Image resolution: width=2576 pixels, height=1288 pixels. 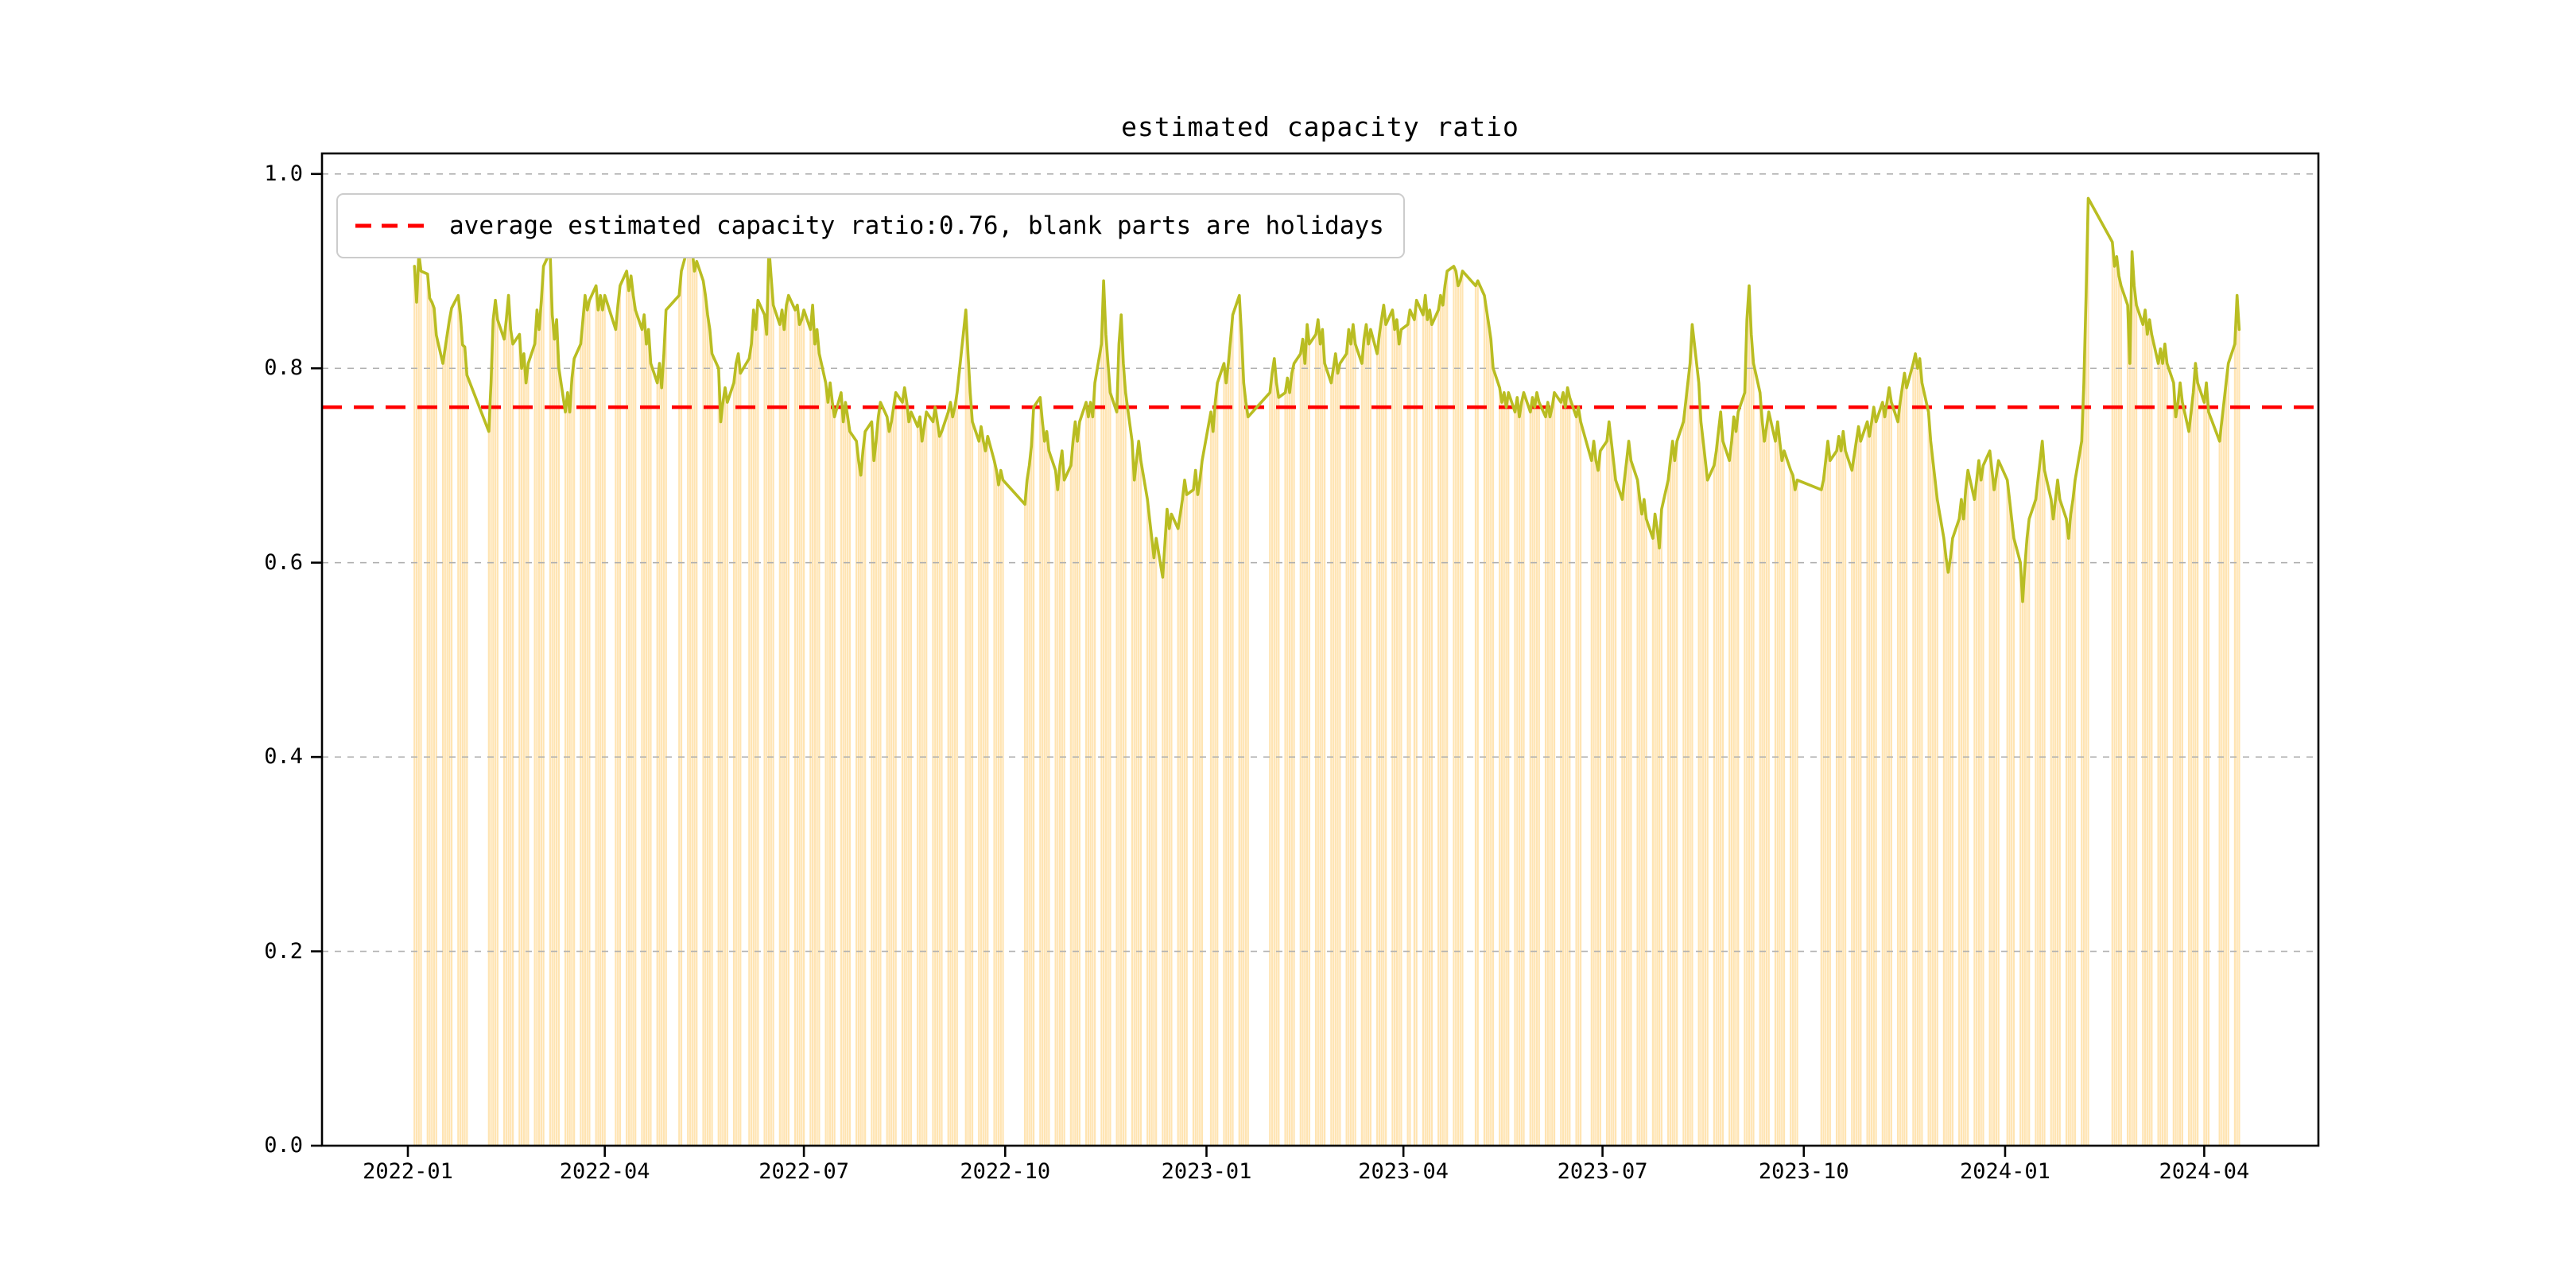 What do you see at coordinates (283, 1145) in the screenshot?
I see `y-tick-label: 0.0` at bounding box center [283, 1145].